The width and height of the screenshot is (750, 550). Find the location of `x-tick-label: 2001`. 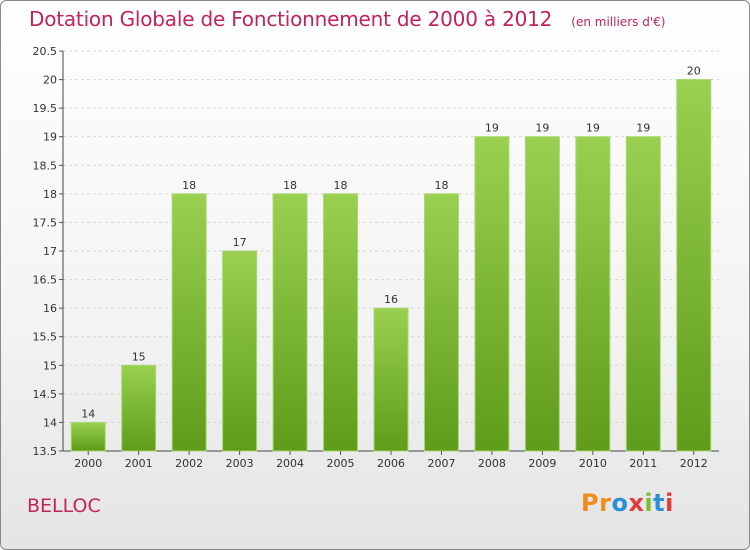

x-tick-label: 2001 is located at coordinates (139, 463).